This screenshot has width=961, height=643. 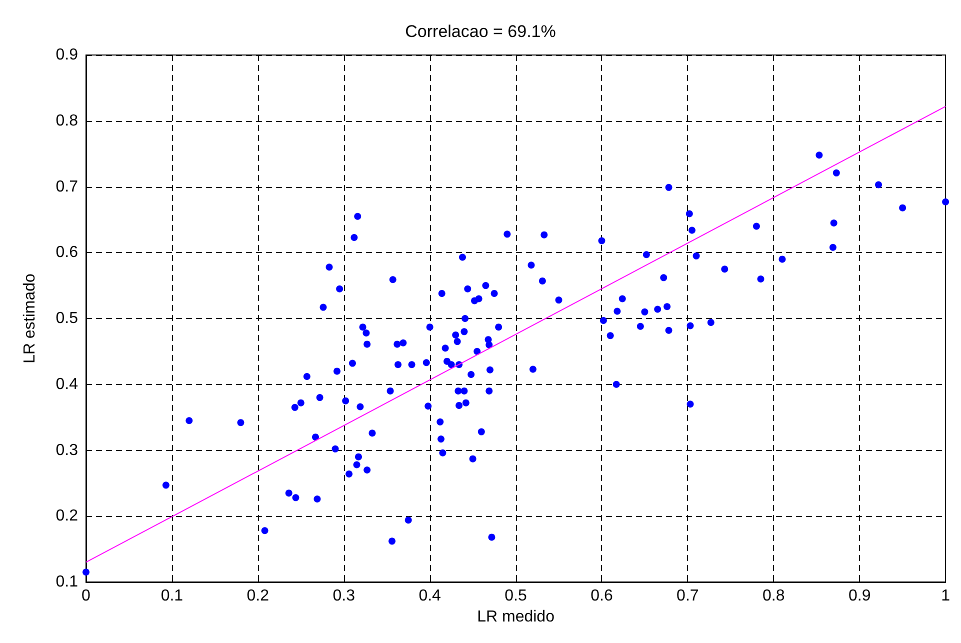 What do you see at coordinates (773, 596) in the screenshot?
I see `x-tick-label: 0.8` at bounding box center [773, 596].